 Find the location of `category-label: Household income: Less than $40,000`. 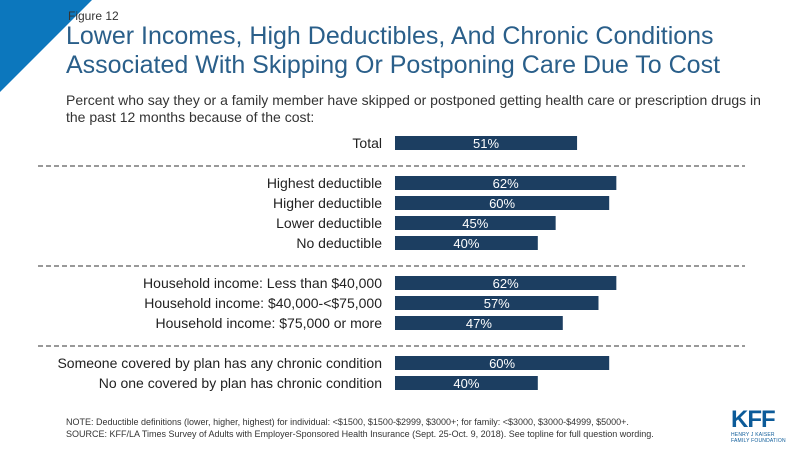

category-label: Household income: Less than $40,000 is located at coordinates (262, 283).